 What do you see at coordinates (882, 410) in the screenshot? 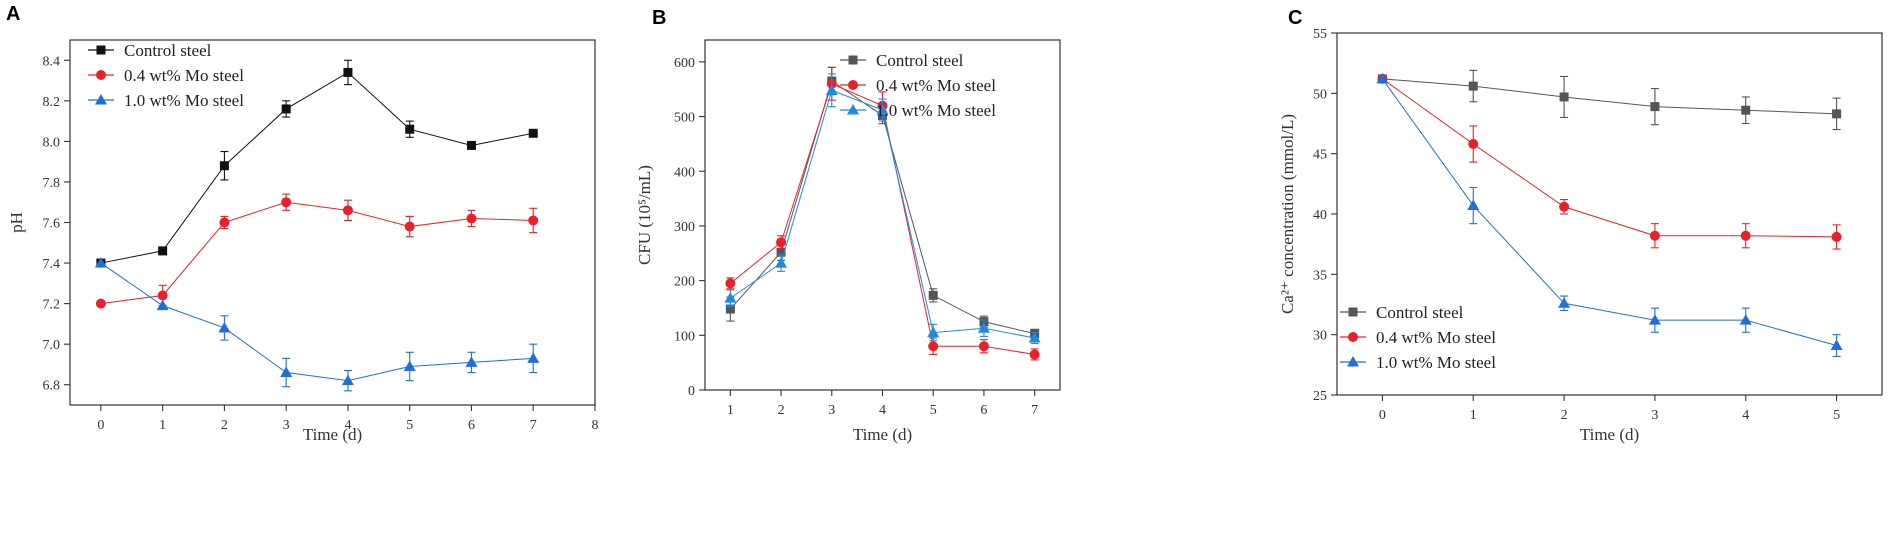
I see `x-tick-label: 4` at bounding box center [882, 410].